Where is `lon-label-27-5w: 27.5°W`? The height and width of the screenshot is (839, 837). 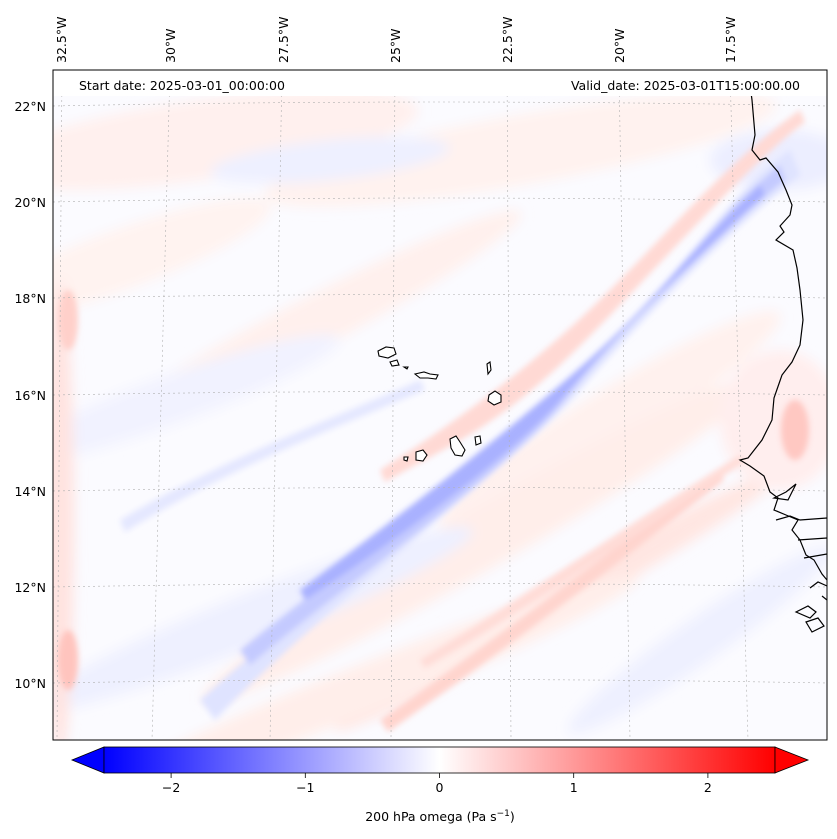 lon-label-27-5w: 27.5°W is located at coordinates (283, 40).